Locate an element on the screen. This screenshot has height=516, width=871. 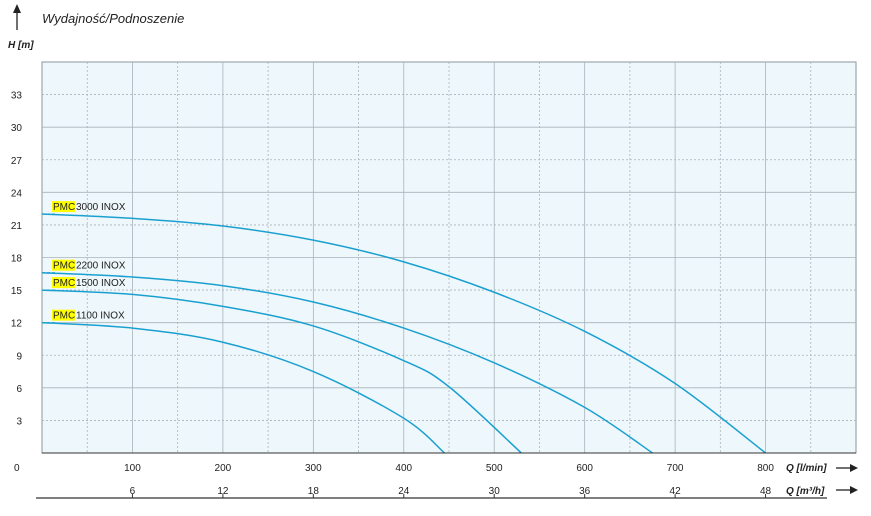
x-axis-label: Q [l/min] is located at coordinates (806, 468).